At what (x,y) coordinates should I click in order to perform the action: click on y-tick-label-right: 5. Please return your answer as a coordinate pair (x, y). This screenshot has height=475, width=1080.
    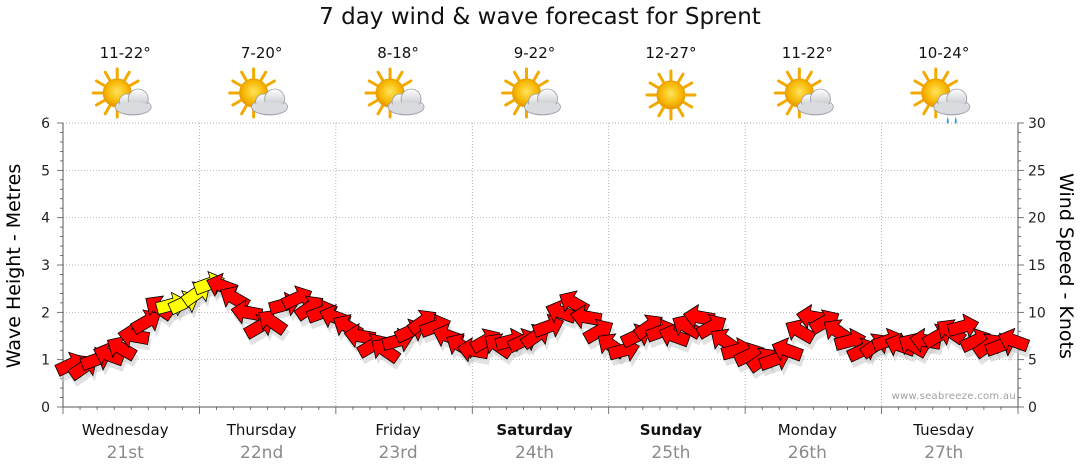
    Looking at the image, I should click on (1032, 361).